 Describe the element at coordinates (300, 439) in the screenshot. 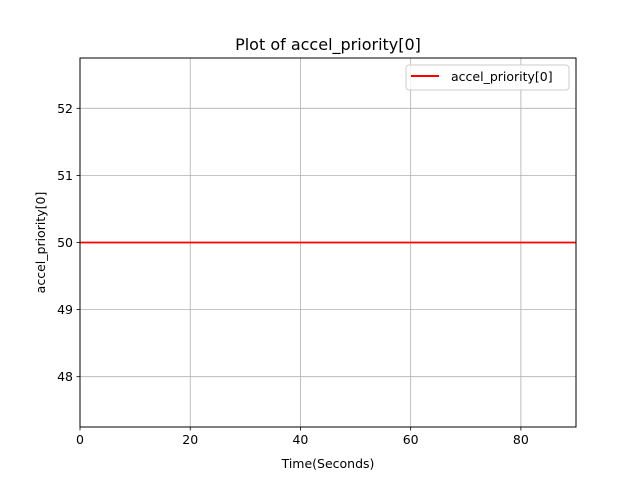

I see `x-tick-label: 40` at that location.